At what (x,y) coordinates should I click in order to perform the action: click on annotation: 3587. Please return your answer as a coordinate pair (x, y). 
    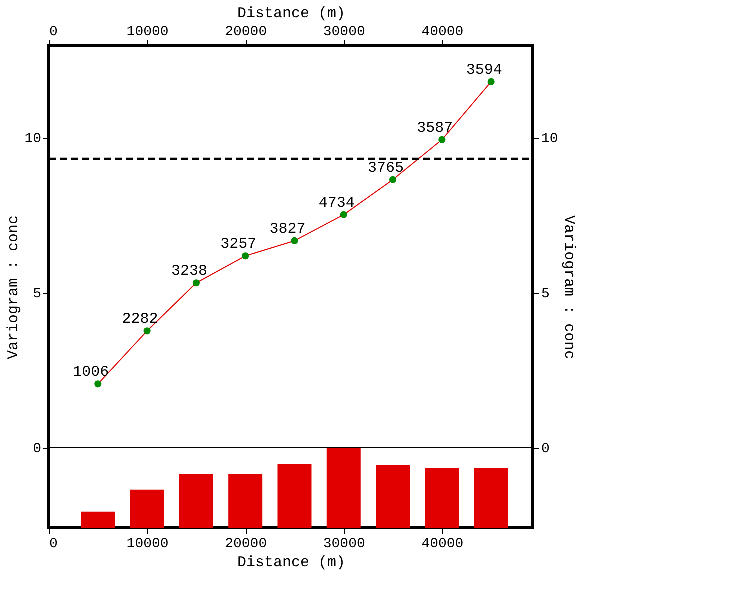
    Looking at the image, I should click on (435, 128).